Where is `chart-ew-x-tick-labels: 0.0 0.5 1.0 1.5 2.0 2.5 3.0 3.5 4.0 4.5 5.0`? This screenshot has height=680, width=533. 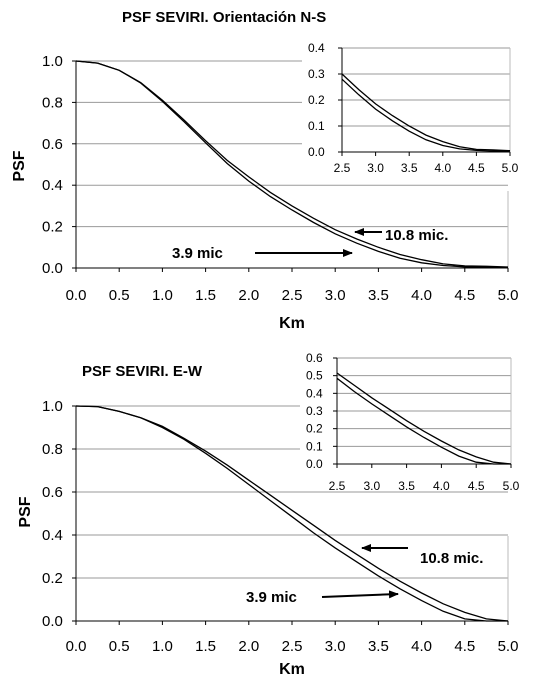 chart-ew-x-tick-labels: 0.0 0.5 1.0 1.5 2.0 2.5 3.0 3.5 4.0 4.5 5.0 is located at coordinates (292, 646).